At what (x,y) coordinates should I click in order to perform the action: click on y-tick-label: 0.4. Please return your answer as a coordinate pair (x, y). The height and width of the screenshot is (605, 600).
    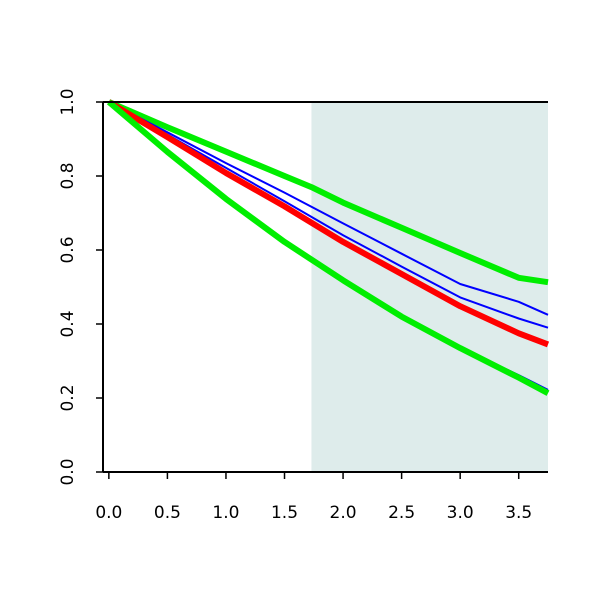
    Looking at the image, I should click on (68, 323).